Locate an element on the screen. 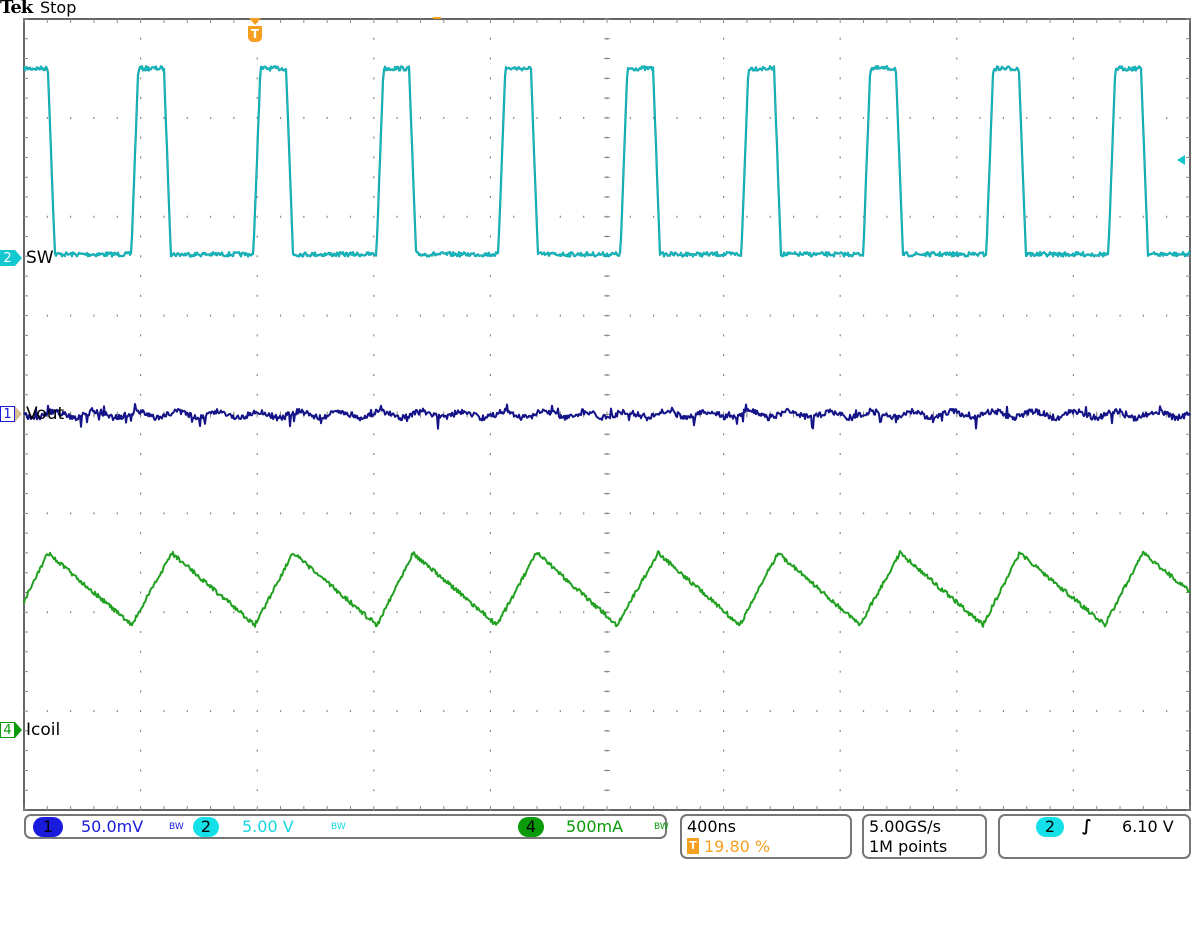 This screenshot has height=932, width=1193. ch4-marker-number: 4 is located at coordinates (7, 730).